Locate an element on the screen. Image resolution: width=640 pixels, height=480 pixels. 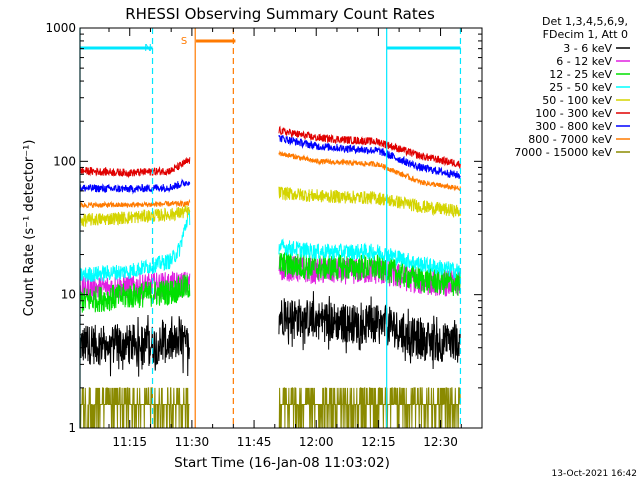
legend-header-1: Det 1,3,4,5,6,9, is located at coordinates (585, 21).